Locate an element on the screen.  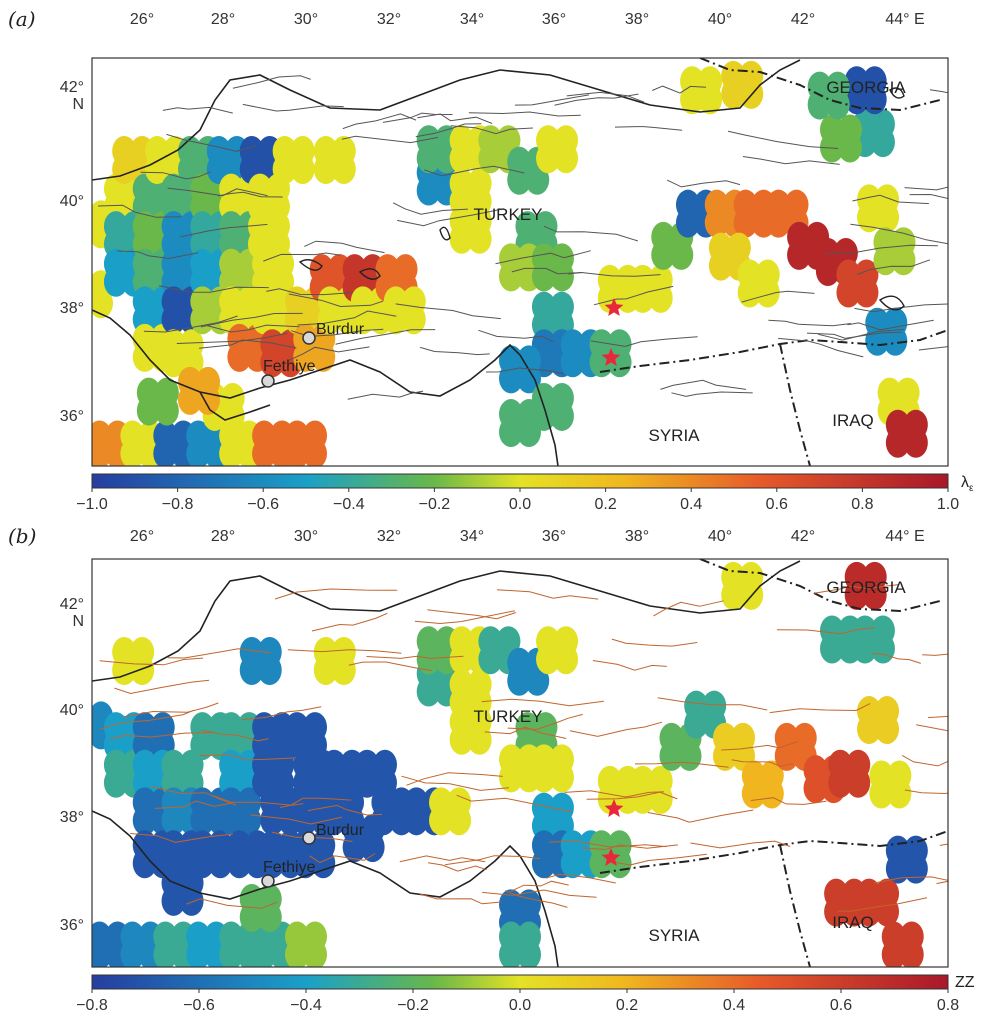
lon-tick: 32° is located at coordinates (389, 536).